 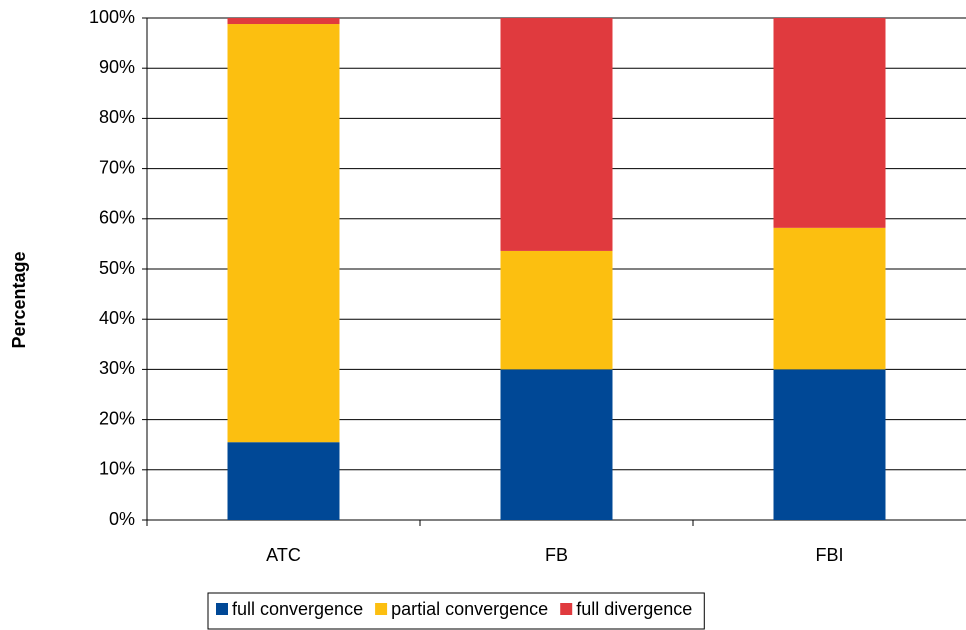 I want to click on y-tick-label: 60%, so click(x=117, y=218).